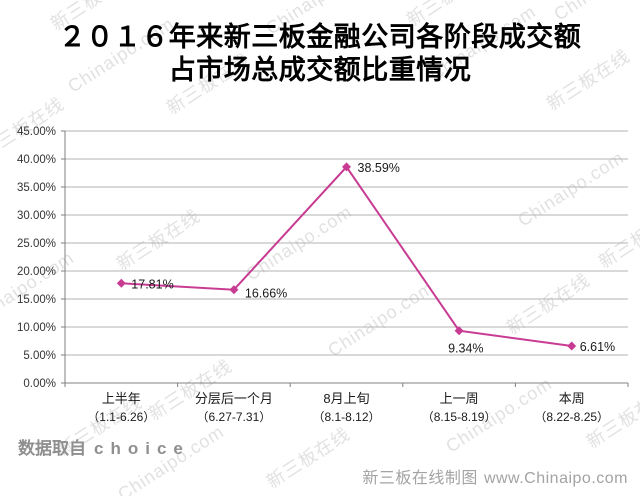 The width and height of the screenshot is (640, 496). Describe the element at coordinates (36, 132) in the screenshot. I see `y-axis-tick-label: 45.00%` at that location.